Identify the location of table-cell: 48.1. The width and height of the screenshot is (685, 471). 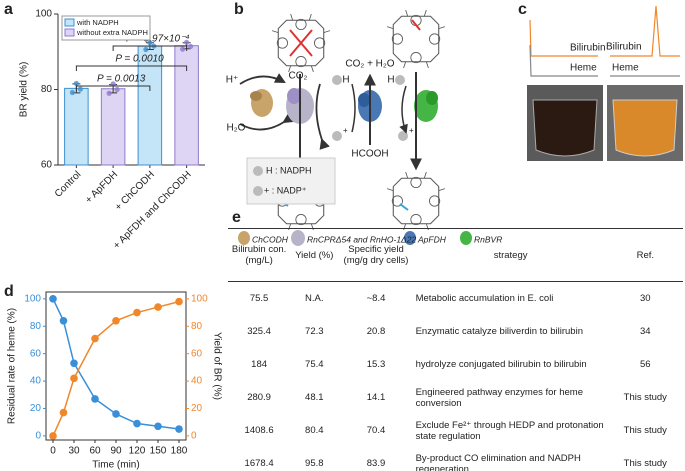
(314, 397).